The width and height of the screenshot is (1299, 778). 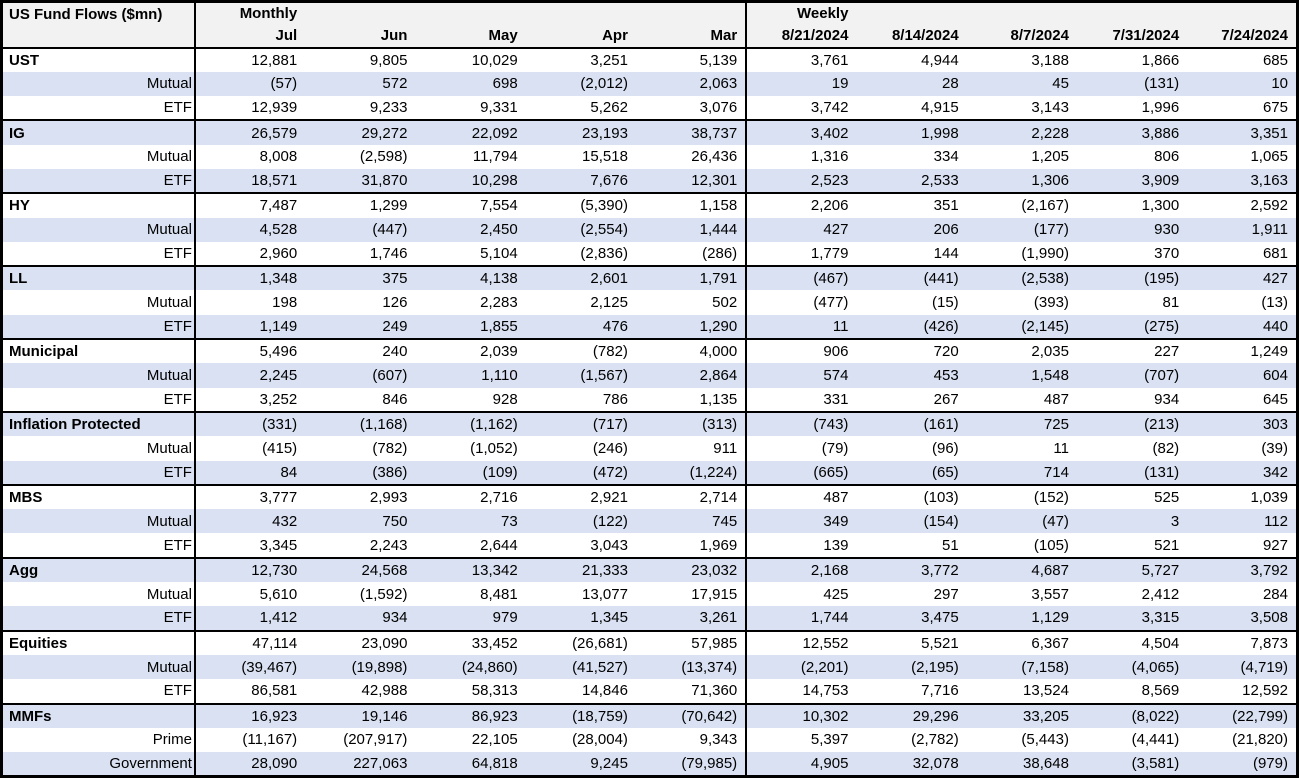 What do you see at coordinates (911, 715) in the screenshot?
I see `value-cell: 29,296` at bounding box center [911, 715].